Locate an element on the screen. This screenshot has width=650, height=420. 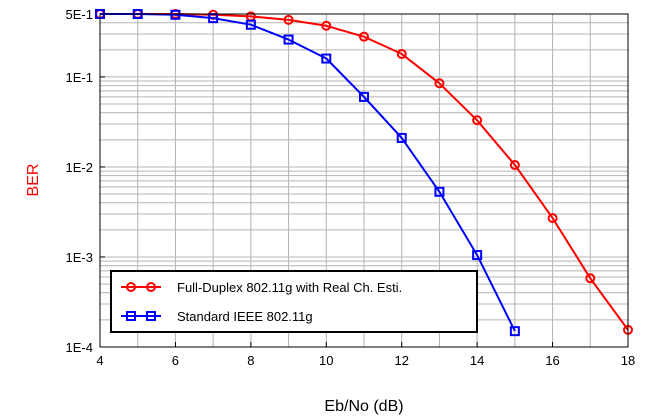
x-tick-label: 10 is located at coordinates (326, 360).